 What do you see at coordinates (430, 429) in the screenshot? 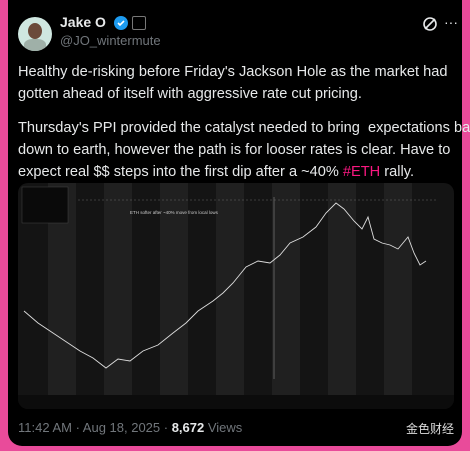
I see `watermark: 金色财经` at bounding box center [430, 429].